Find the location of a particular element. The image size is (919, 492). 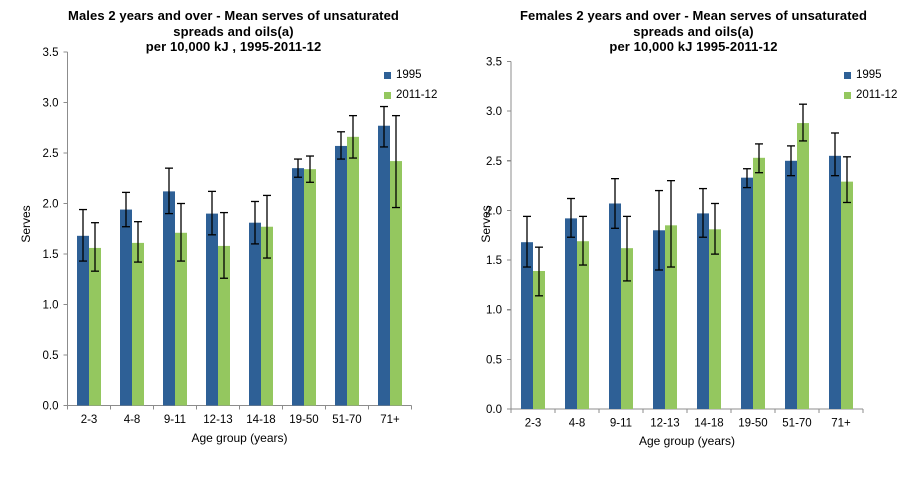

title-line-3: per 10,000 kJ , 1995-2011-12 is located at coordinates (233, 46).